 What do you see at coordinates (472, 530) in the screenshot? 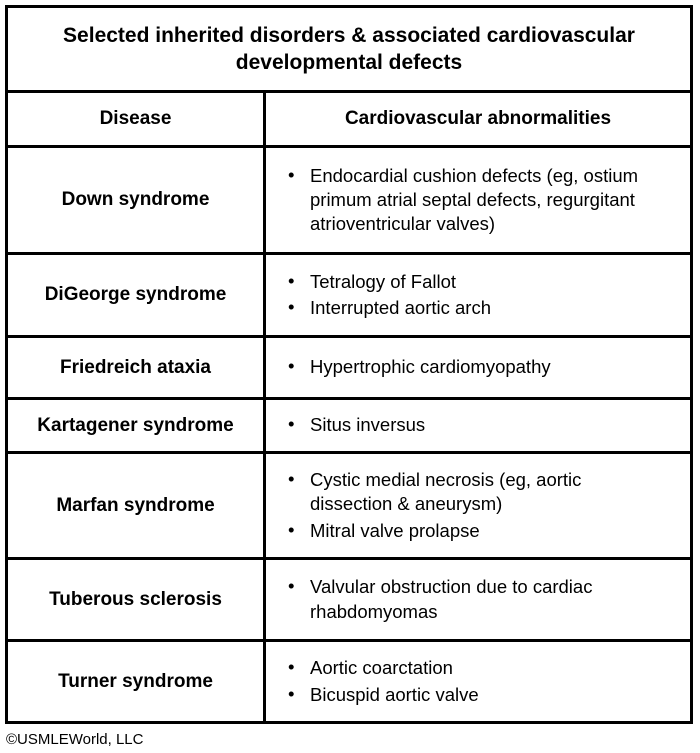
I see `abnormality-item: Mitral valve prolapse` at bounding box center [472, 530].